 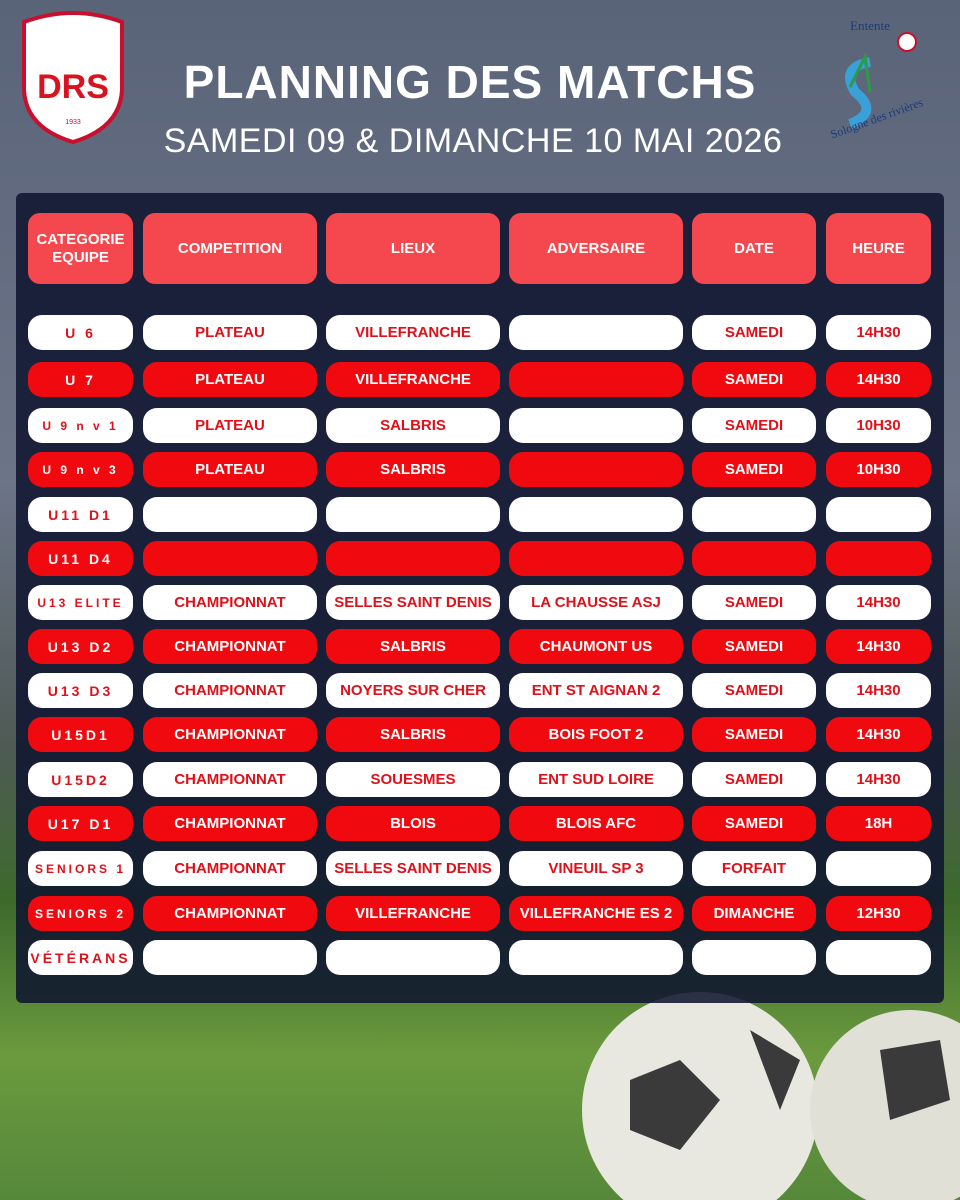 What do you see at coordinates (596, 734) in the screenshot?
I see `table-cell: BOIS FOOT 2` at bounding box center [596, 734].